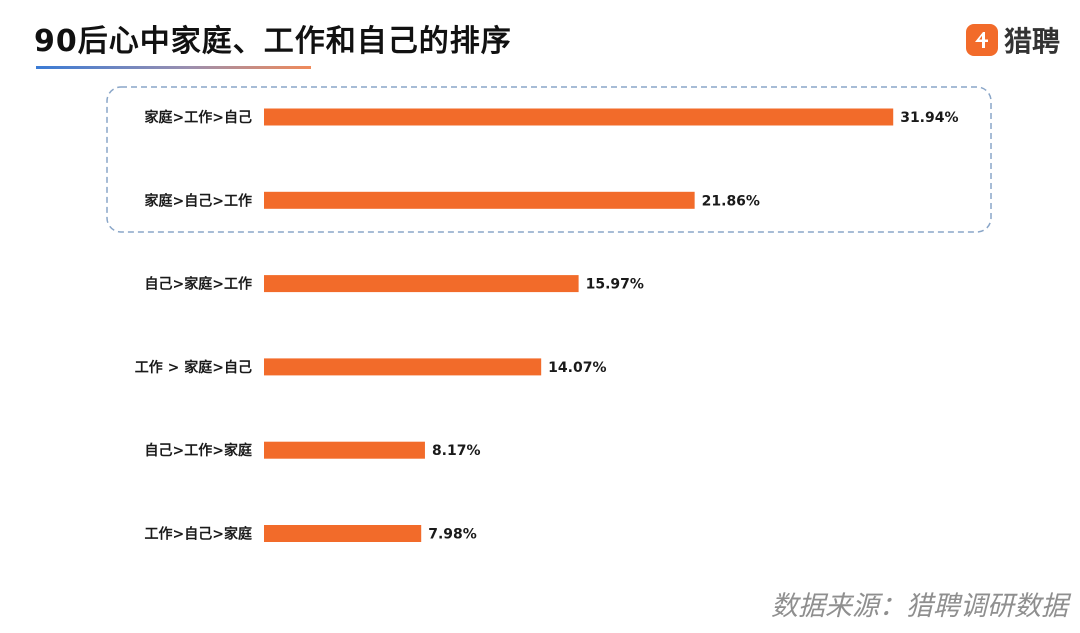 Image resolution: width=1080 pixels, height=633 pixels. I want to click on chart-title: 90后心中家庭、工作和自己的排序, so click(273, 41).